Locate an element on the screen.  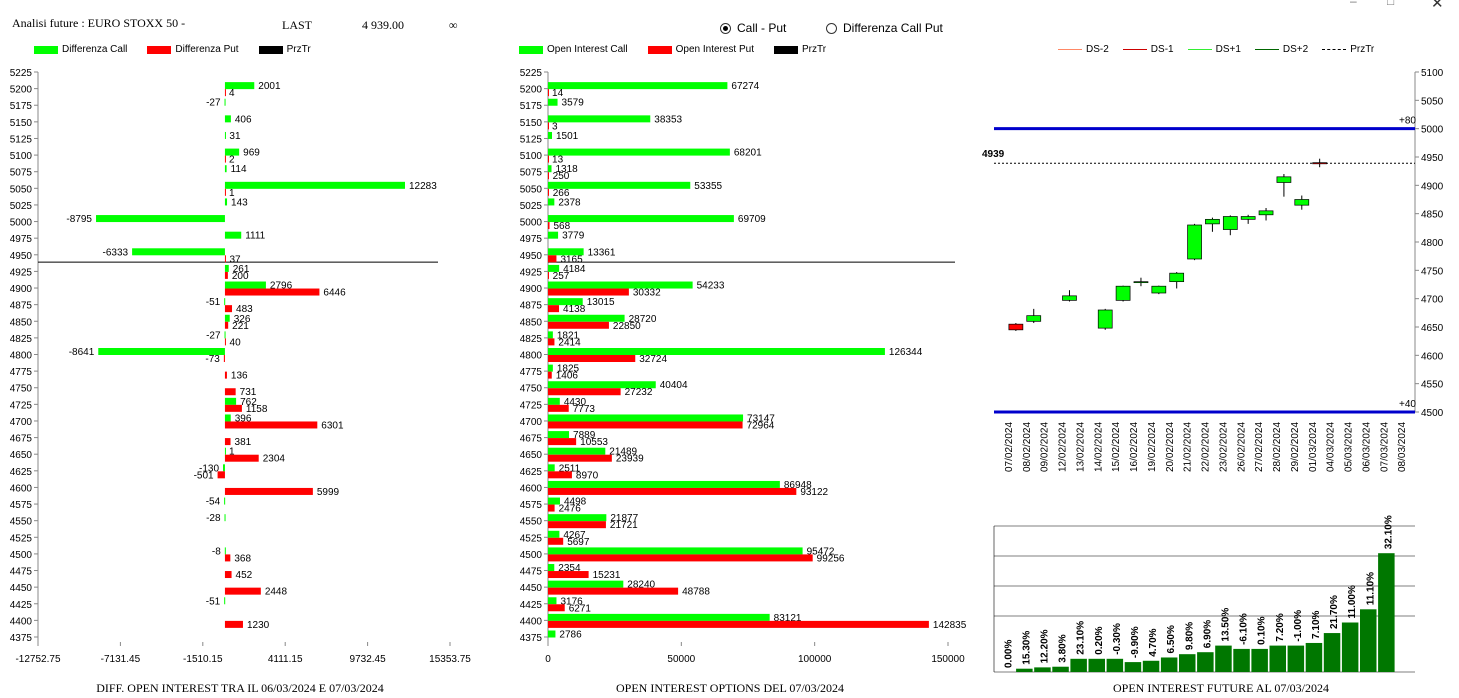
data-label: 37 is located at coordinates (235, 259).